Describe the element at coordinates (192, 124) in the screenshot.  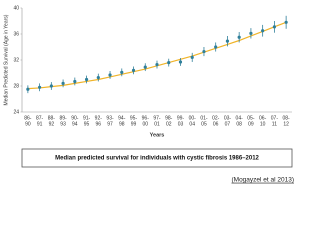
I see `x-tick-label: 04` at that location.